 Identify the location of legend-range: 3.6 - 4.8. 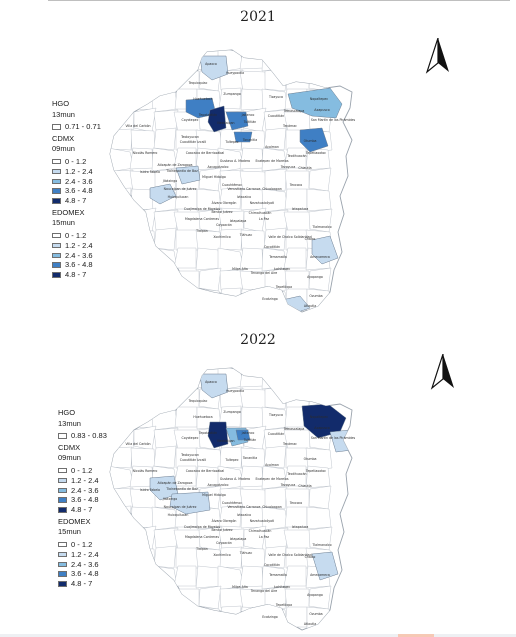
(79, 191).